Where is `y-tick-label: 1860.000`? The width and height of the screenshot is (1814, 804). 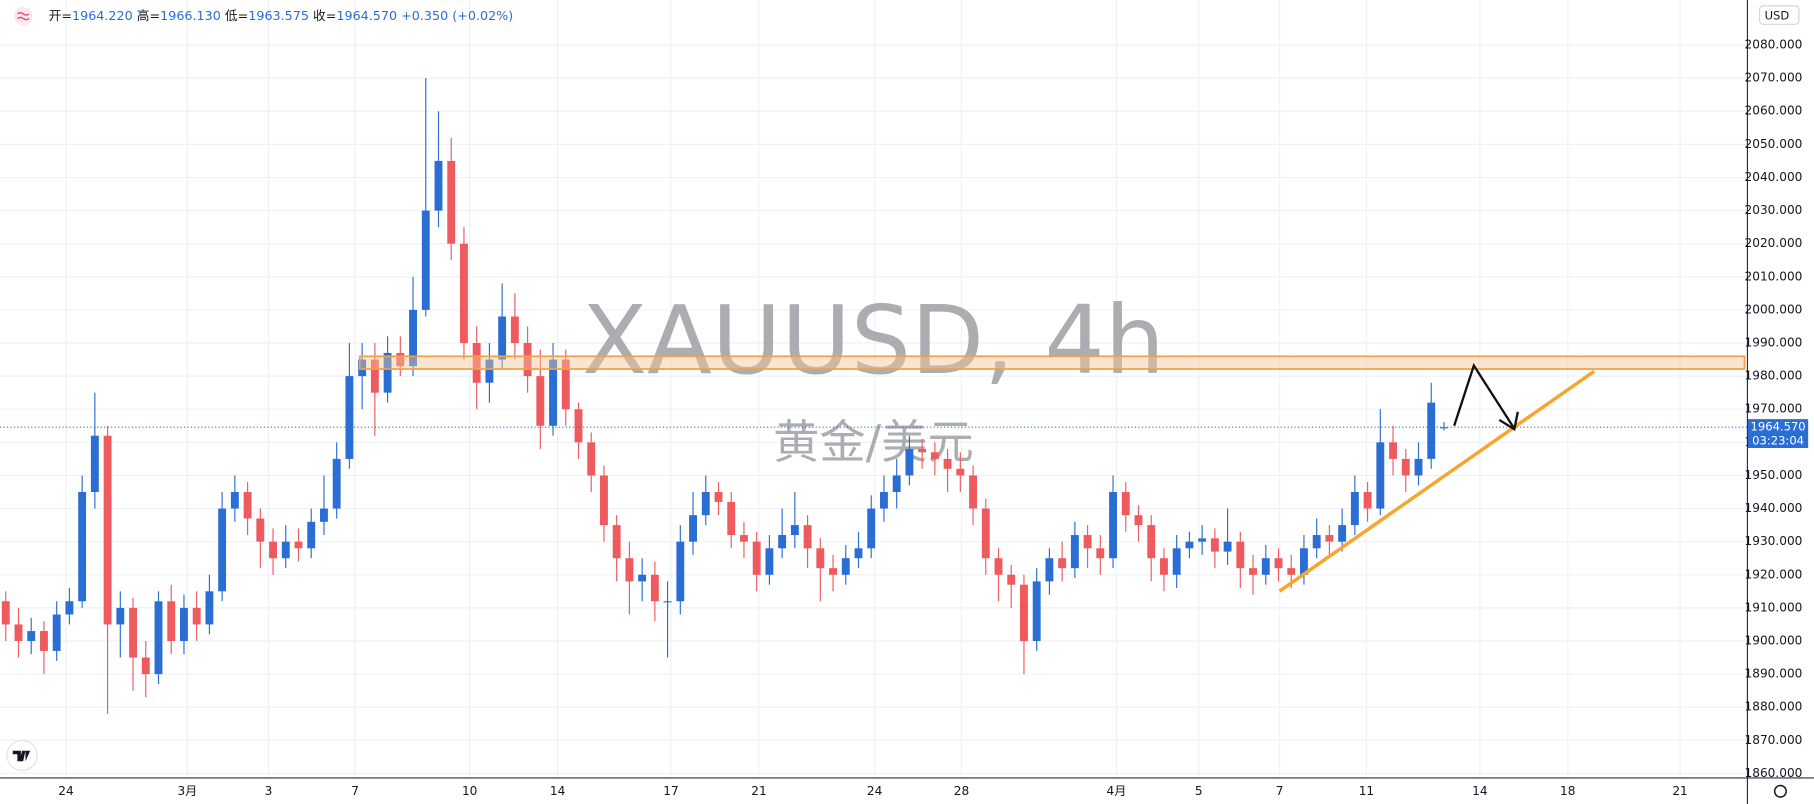
y-tick-label: 1860.000 is located at coordinates (1774, 773).